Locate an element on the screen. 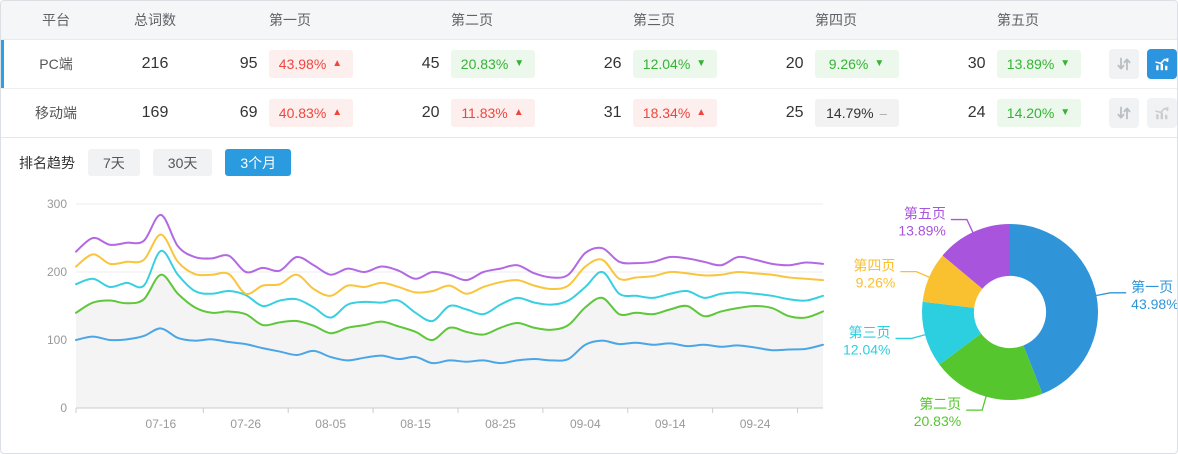 The height and width of the screenshot is (454, 1178). svg-text: 08-15 is located at coordinates (415, 424).